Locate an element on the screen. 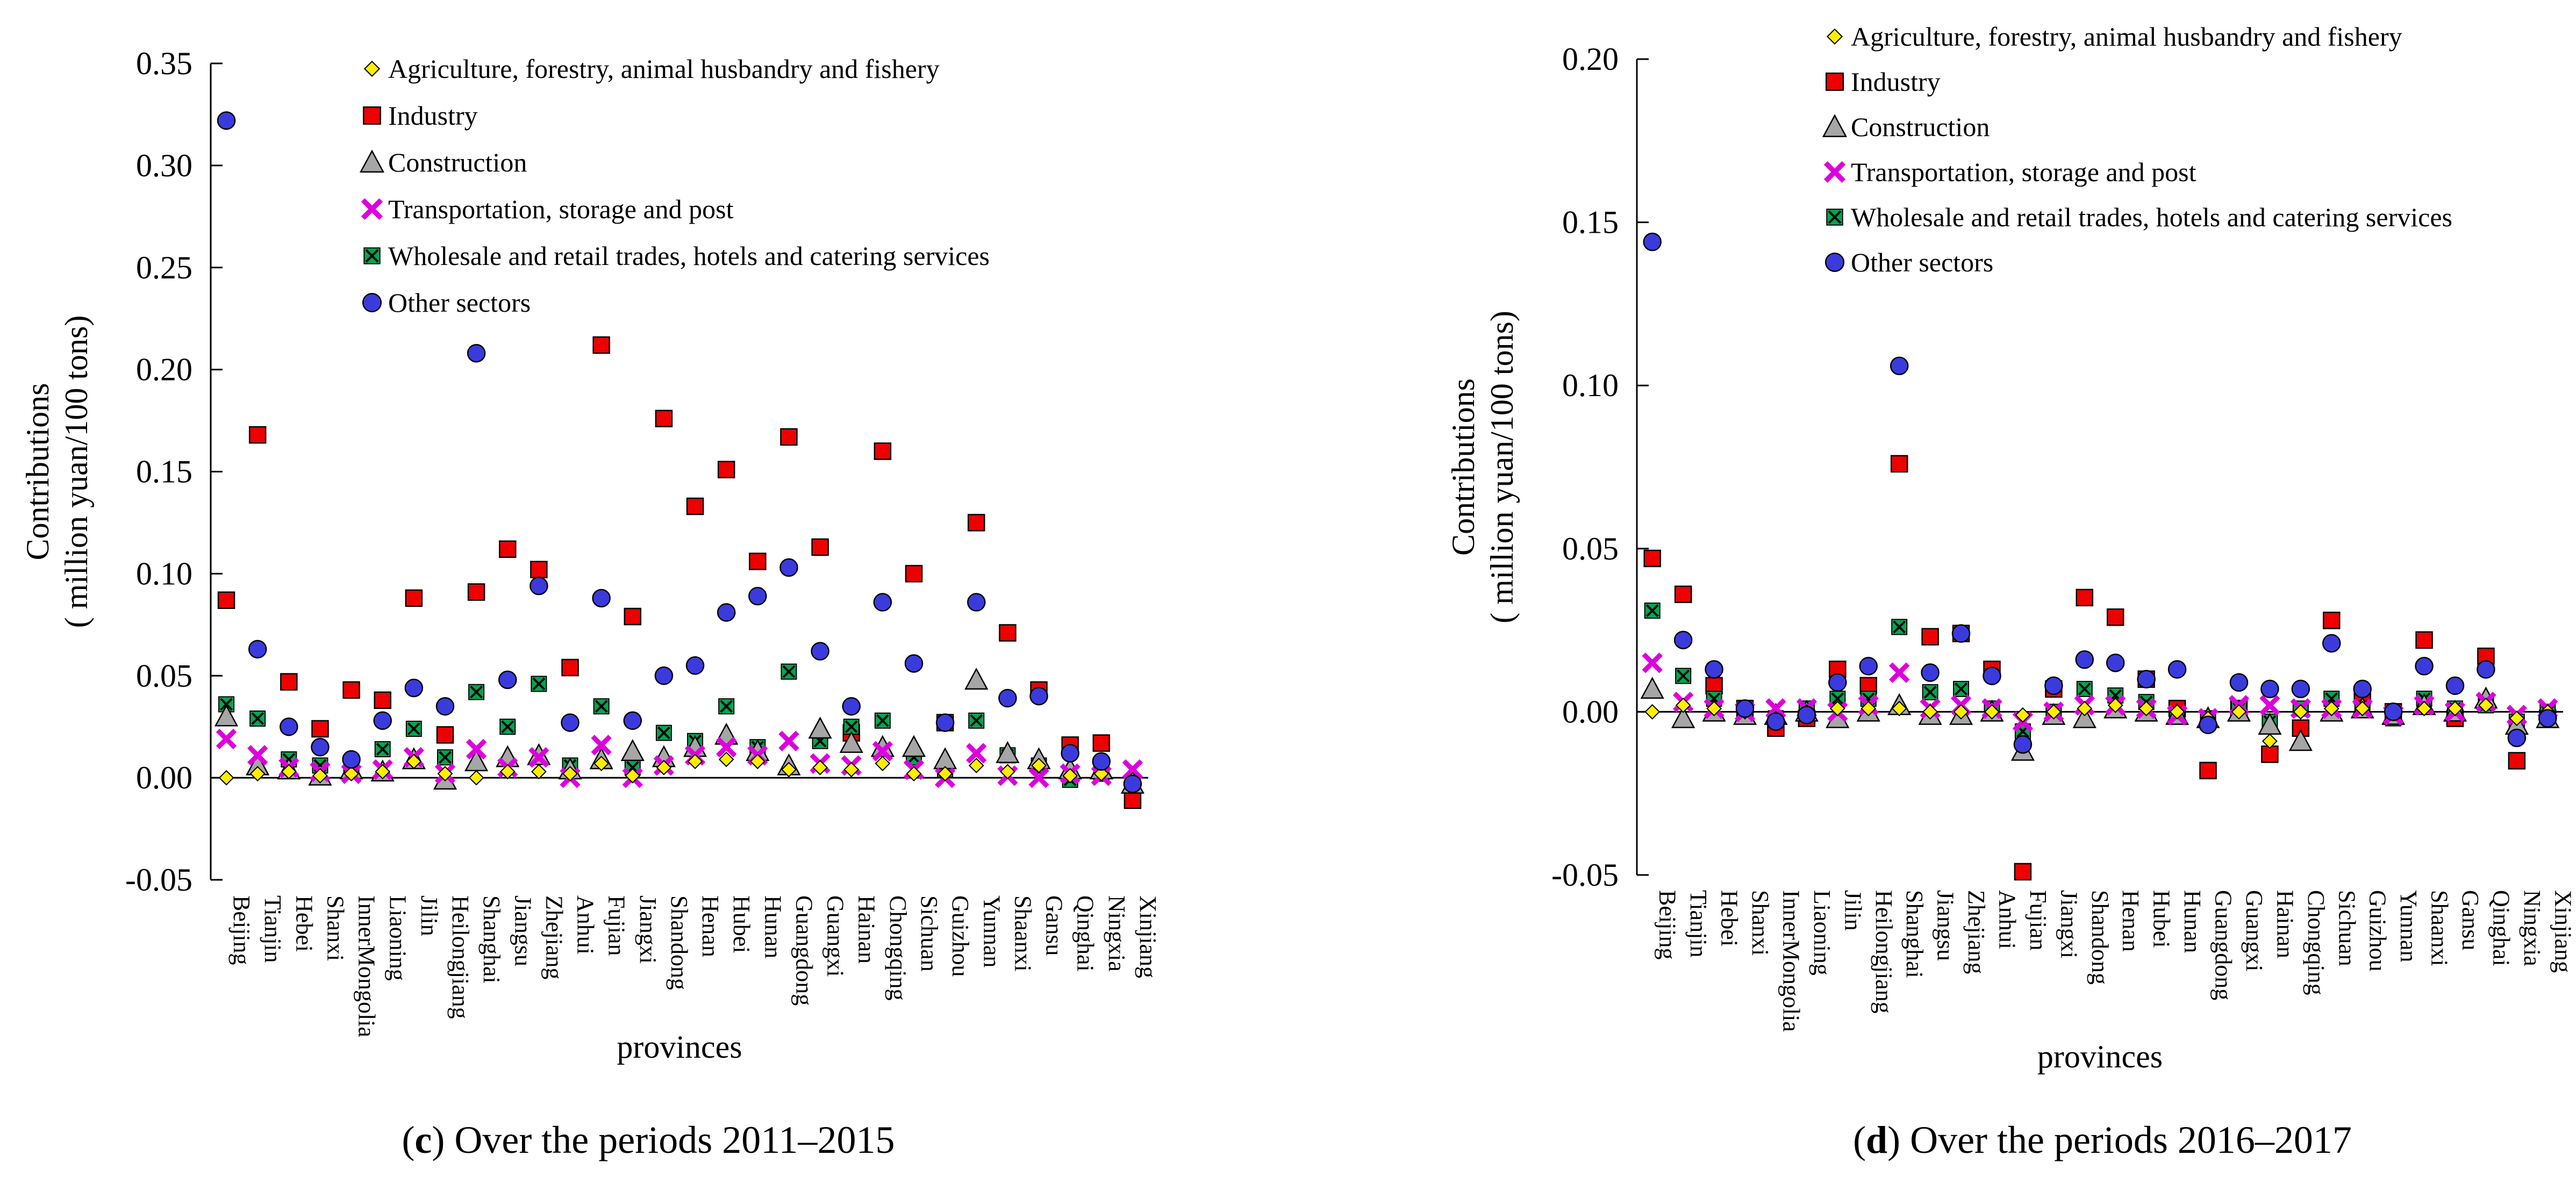 This screenshot has height=1191, width=2576. y-tick-label: 0.15 is located at coordinates (164, 472).